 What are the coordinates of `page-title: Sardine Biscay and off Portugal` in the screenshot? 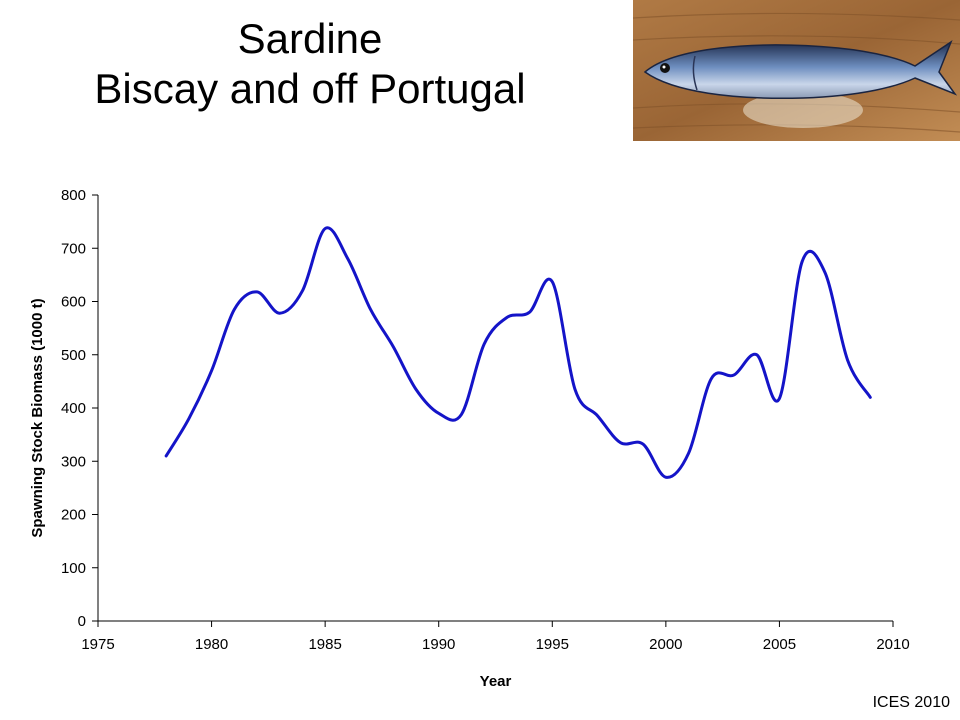 It's located at (310, 64).